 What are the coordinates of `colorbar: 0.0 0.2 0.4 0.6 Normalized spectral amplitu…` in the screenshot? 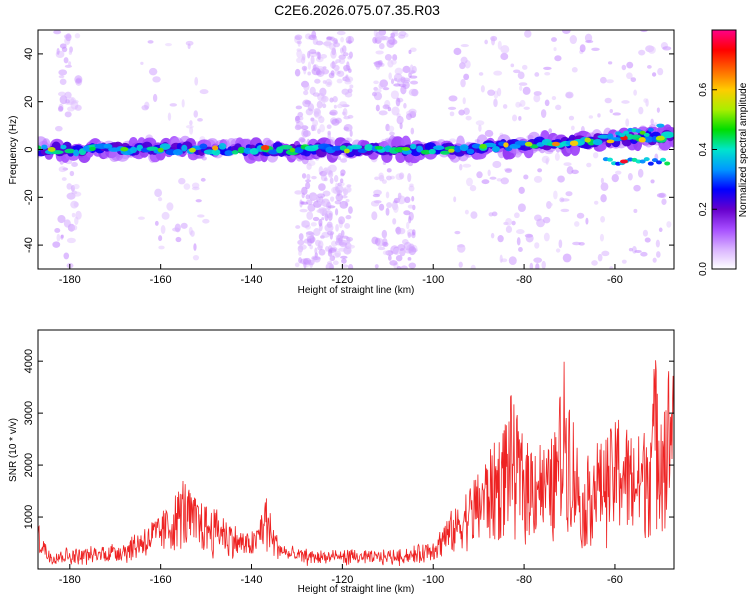 It's located at (723, 152).